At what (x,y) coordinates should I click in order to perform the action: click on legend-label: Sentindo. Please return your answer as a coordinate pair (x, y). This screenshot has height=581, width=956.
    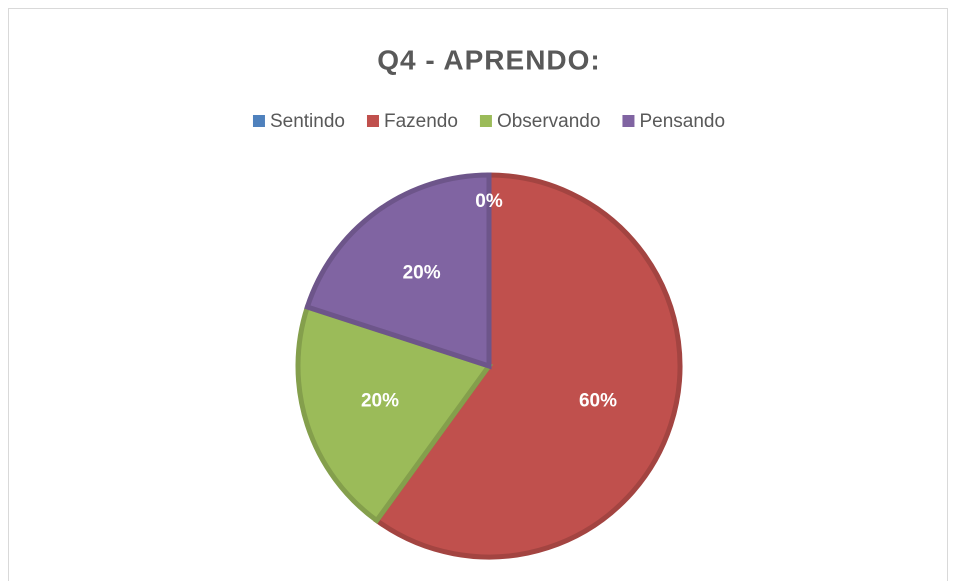
    Looking at the image, I should click on (307, 121).